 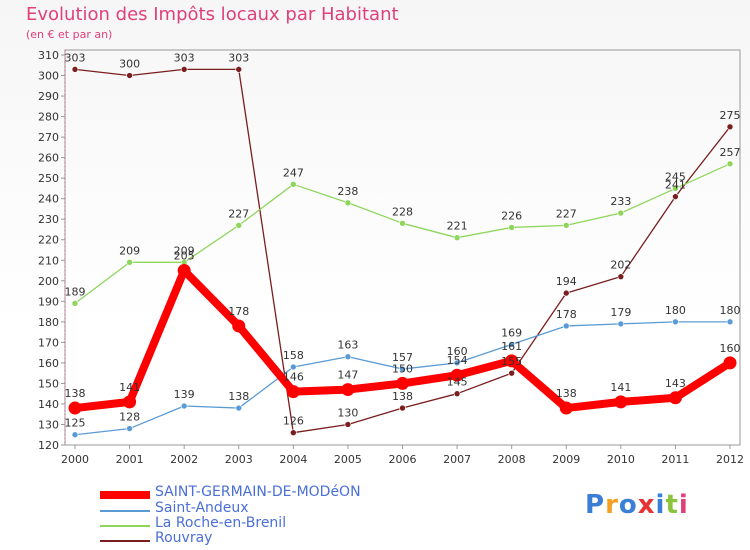 What do you see at coordinates (48, 178) in the screenshot?
I see `y-tick-label: 250` at bounding box center [48, 178].